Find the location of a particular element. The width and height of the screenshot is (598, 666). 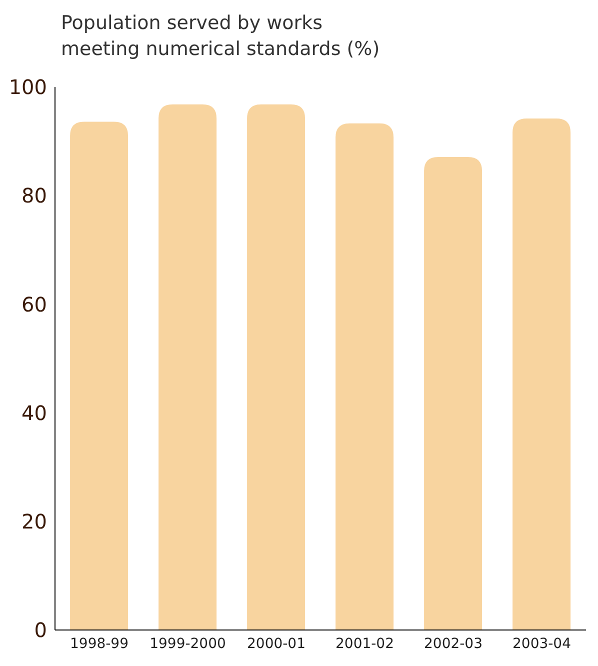

y-tick-label: 80 is located at coordinates (34, 196).